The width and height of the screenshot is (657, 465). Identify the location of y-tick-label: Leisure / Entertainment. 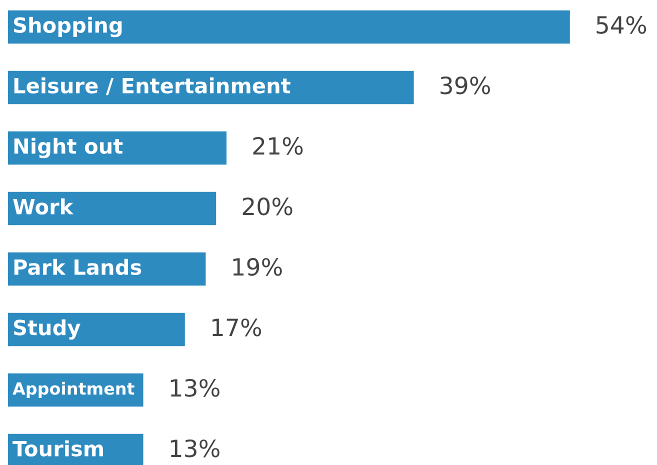
(152, 86).